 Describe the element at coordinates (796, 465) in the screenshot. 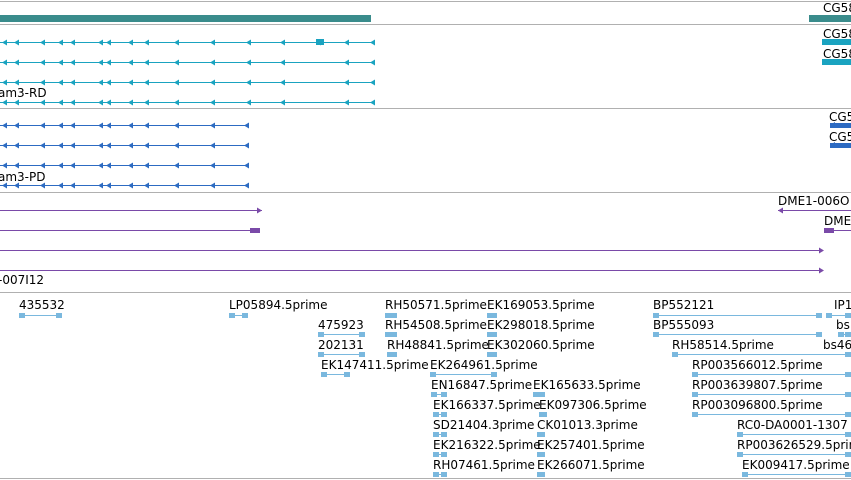

I see `est-label: EK009417.5prime` at that location.